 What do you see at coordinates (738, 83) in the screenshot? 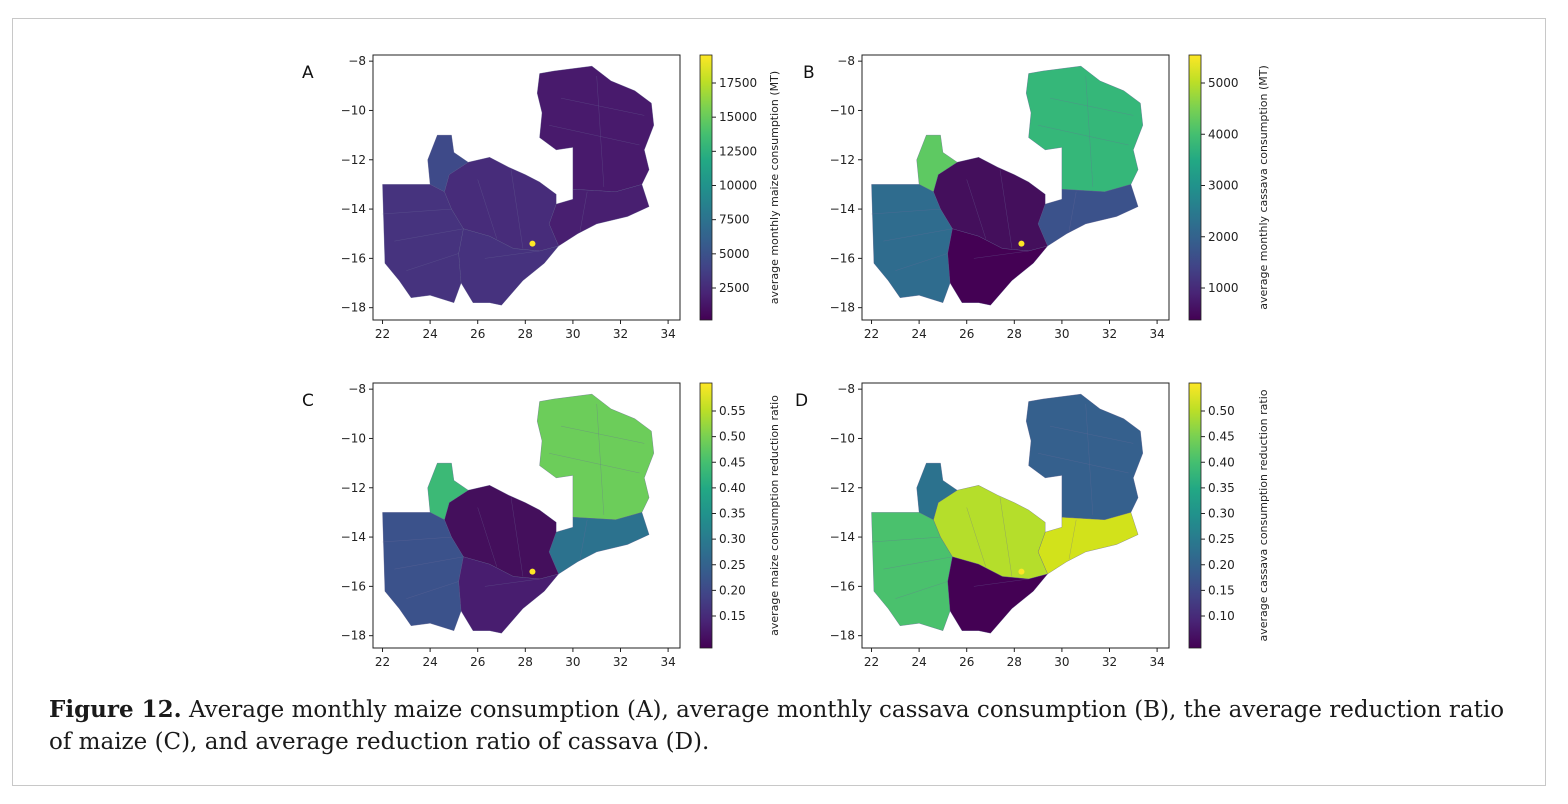
I see `colorbar-tick-label: 17500` at bounding box center [738, 83].